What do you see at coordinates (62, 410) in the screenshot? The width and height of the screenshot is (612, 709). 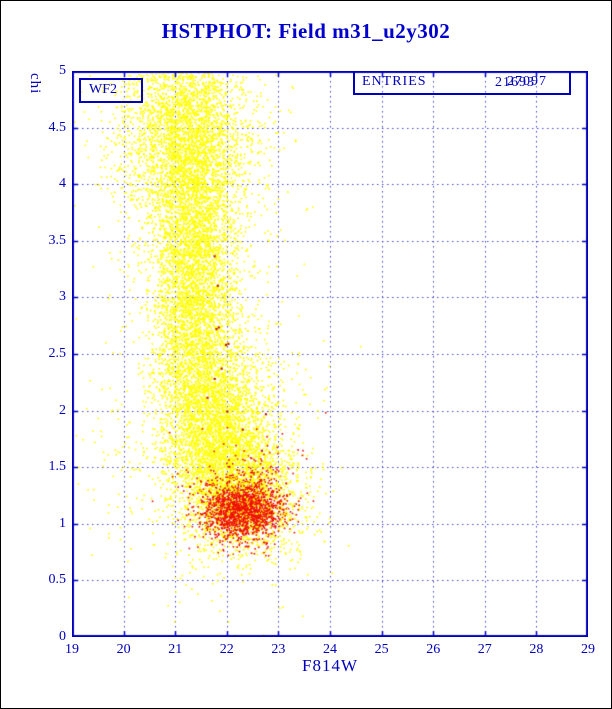 I see `y-tick-label: 2` at bounding box center [62, 410].